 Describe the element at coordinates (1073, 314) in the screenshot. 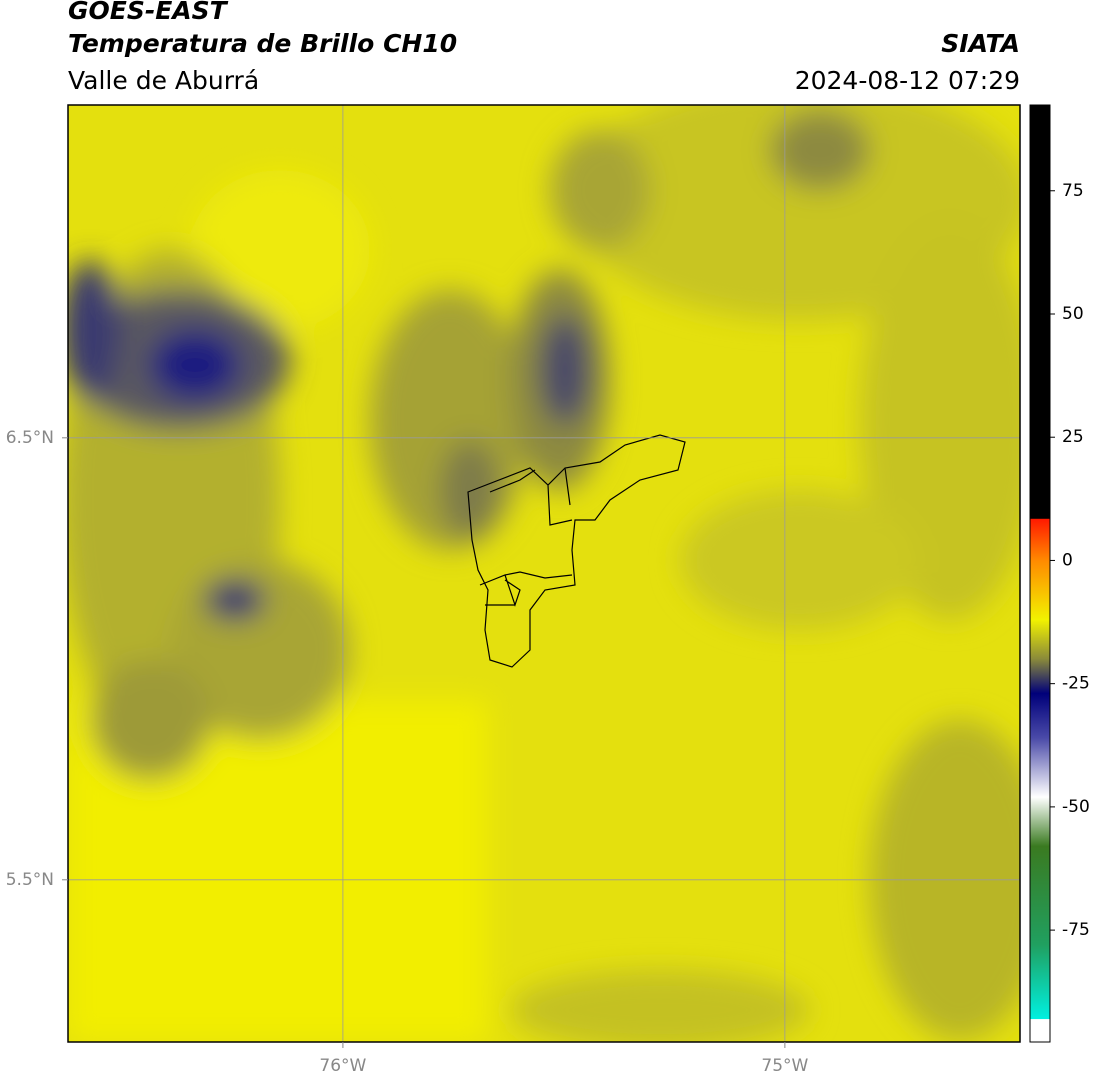

I see `colorbar-tick-label: 50` at that location.